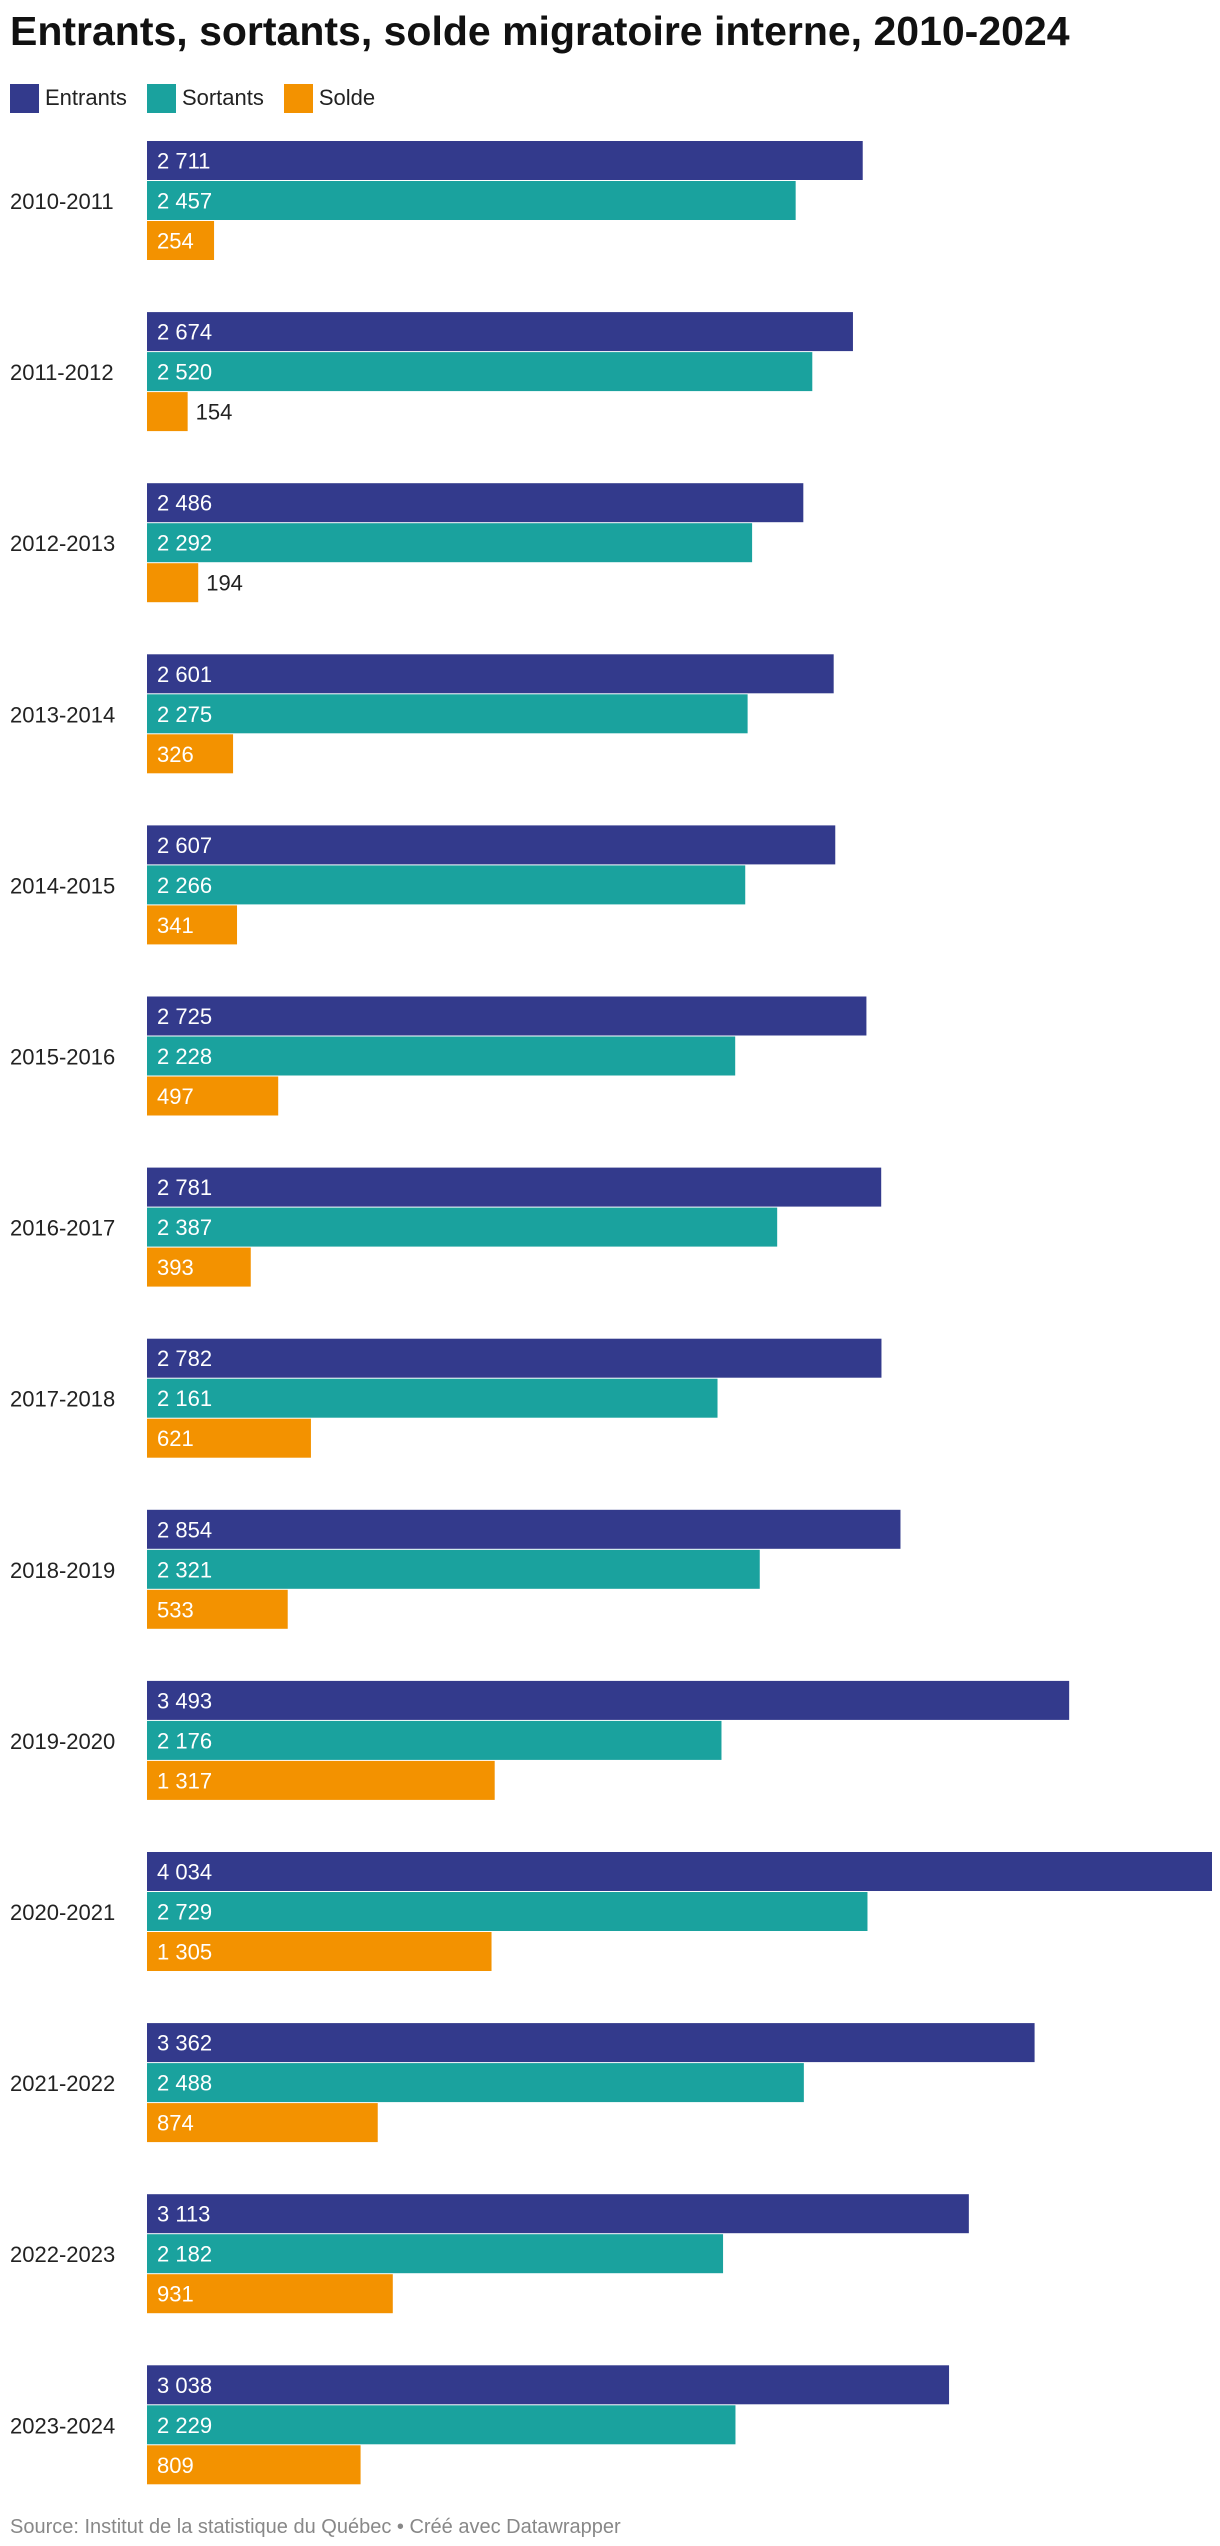 The image size is (1220, 2546). I want to click on data-label-solde: 254, so click(175, 241).